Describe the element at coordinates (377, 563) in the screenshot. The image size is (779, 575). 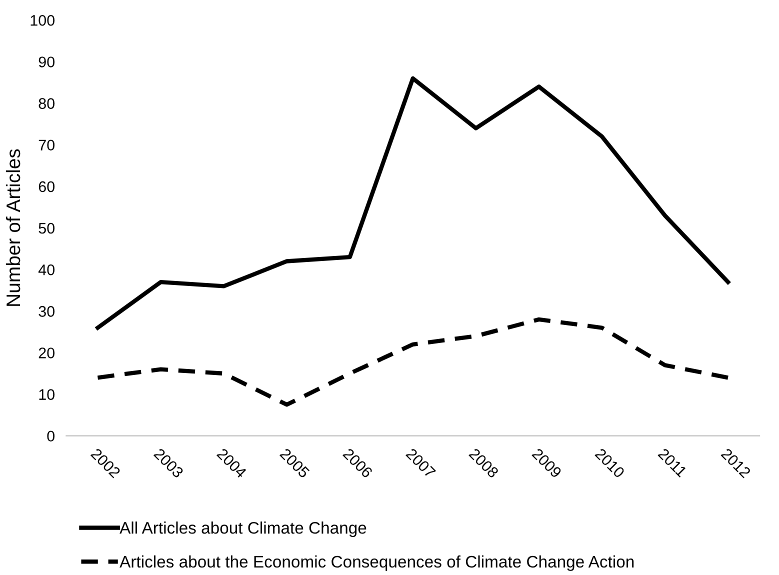
I see `legend-label: Articles about the Economic Consequences of Climate Change Action` at that location.